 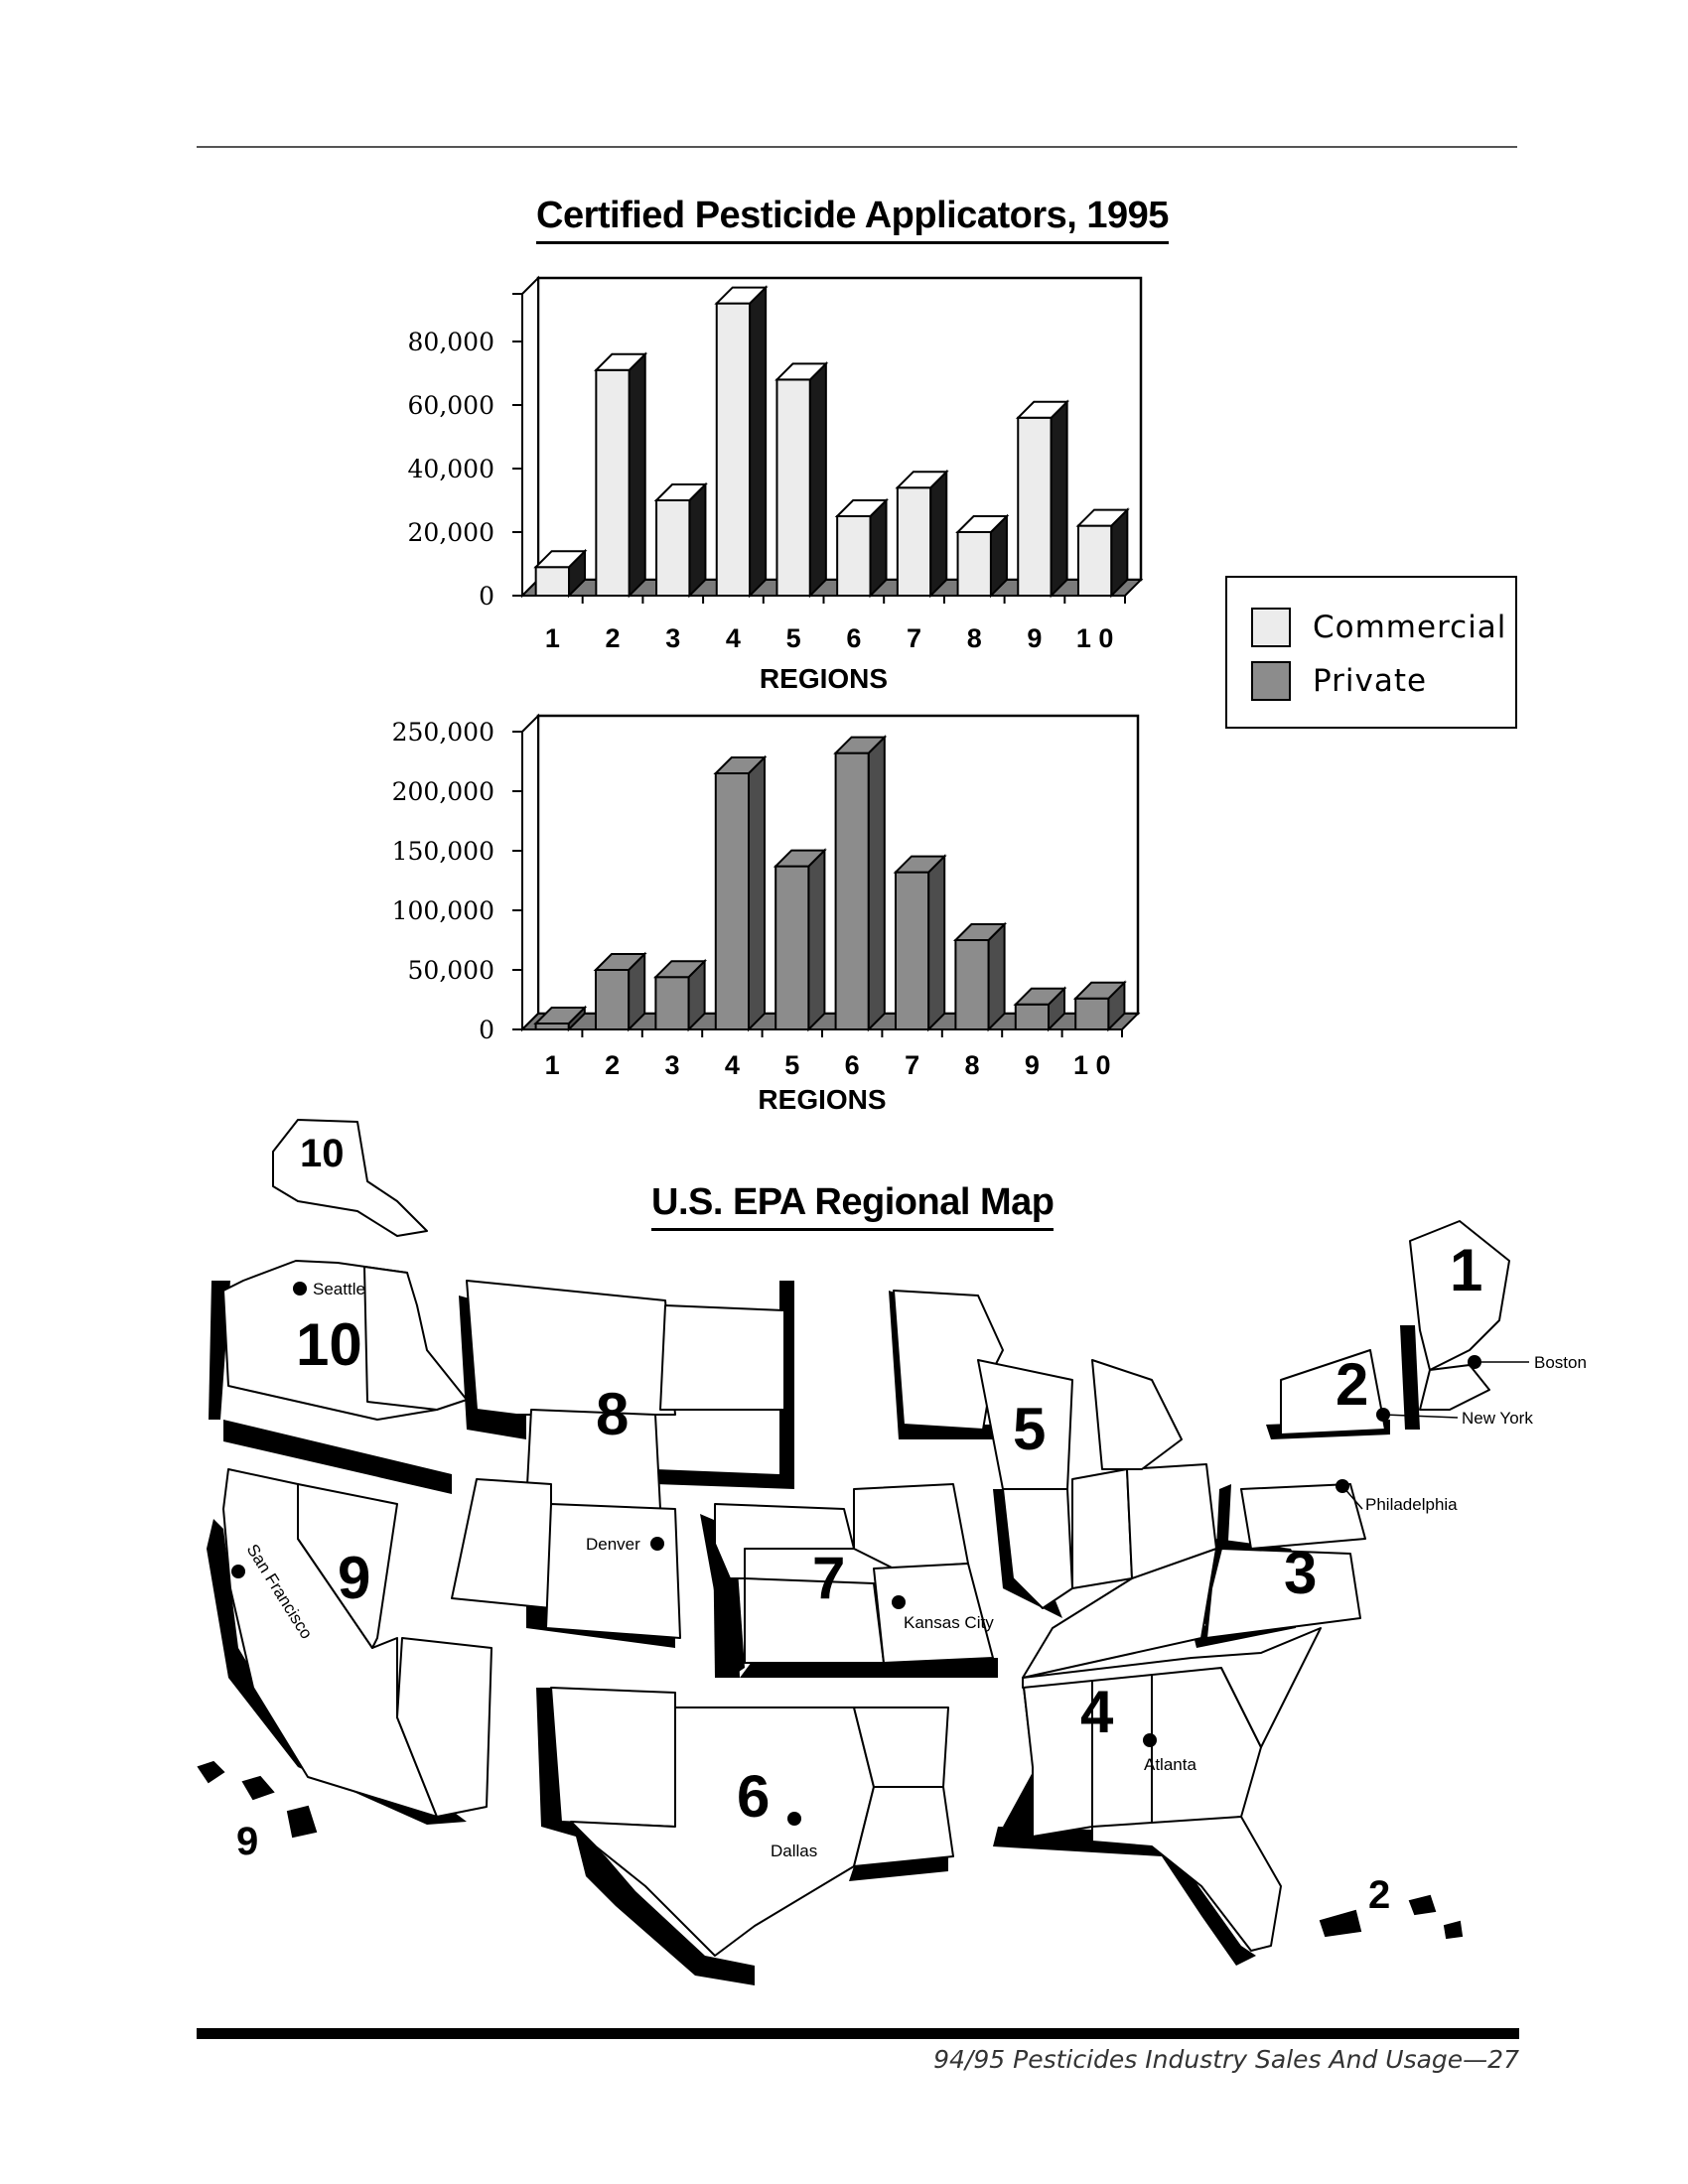 I want to click on state-michigan, so click(x=1137, y=1414).